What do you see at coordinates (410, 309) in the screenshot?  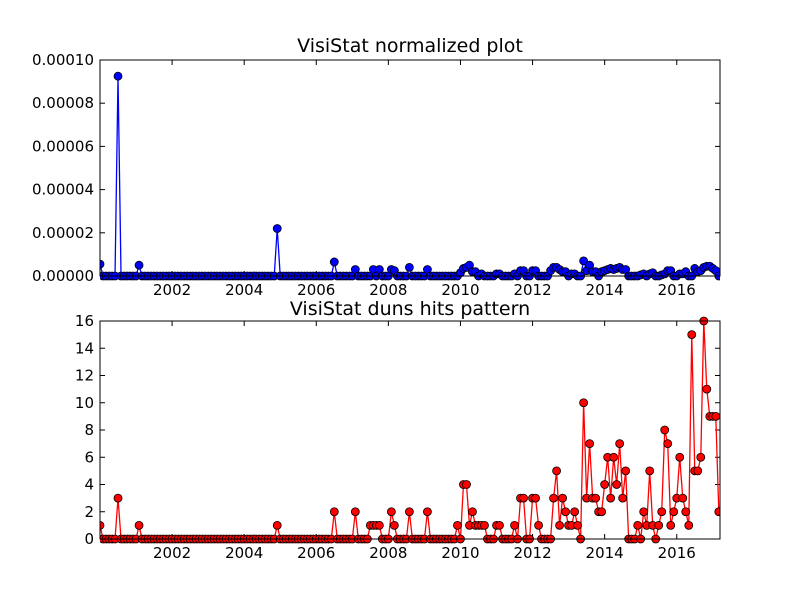 I see `chart-title: VisiStat duns hits pattern` at bounding box center [410, 309].